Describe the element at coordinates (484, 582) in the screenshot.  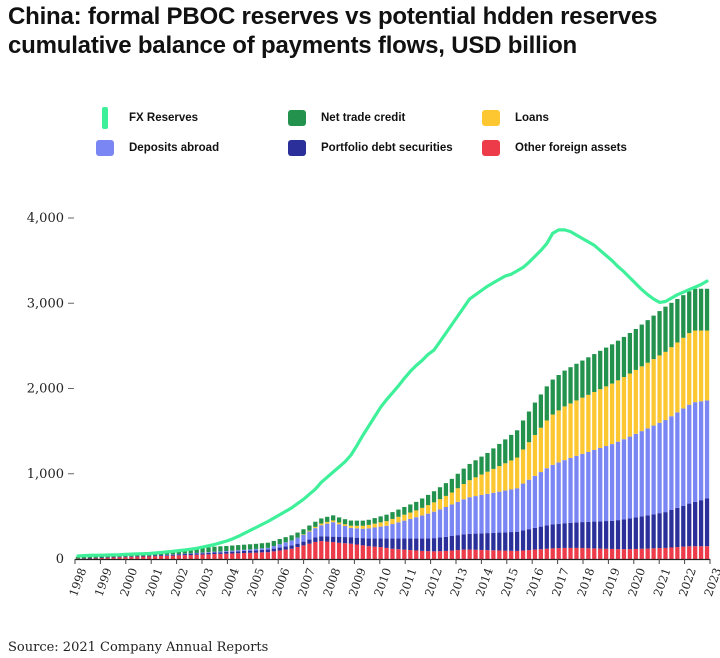
I see `x-tick-label: 2014` at that location.